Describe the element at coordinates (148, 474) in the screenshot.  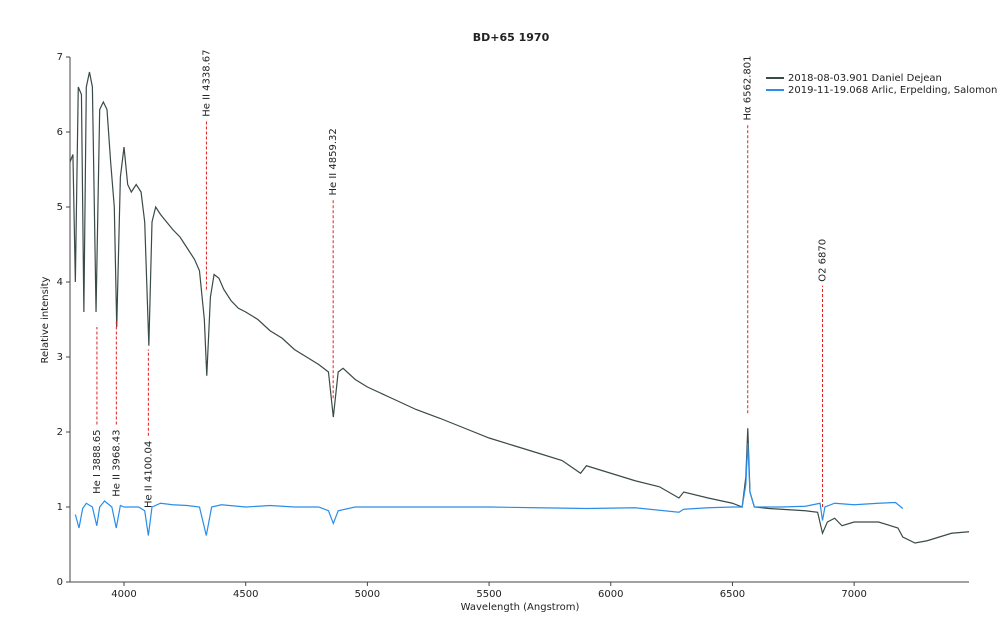
I see `annotation-label: He II 4100.04` at that location.